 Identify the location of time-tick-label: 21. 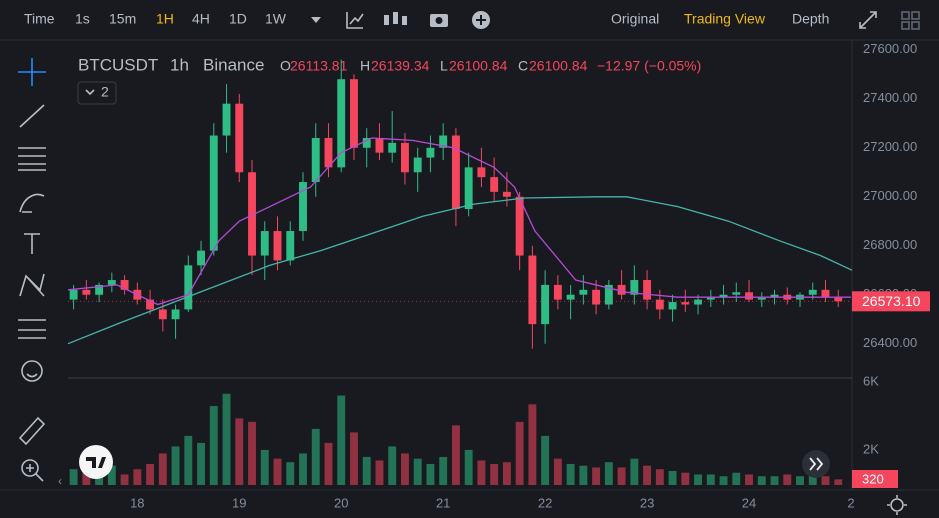
(443, 502).